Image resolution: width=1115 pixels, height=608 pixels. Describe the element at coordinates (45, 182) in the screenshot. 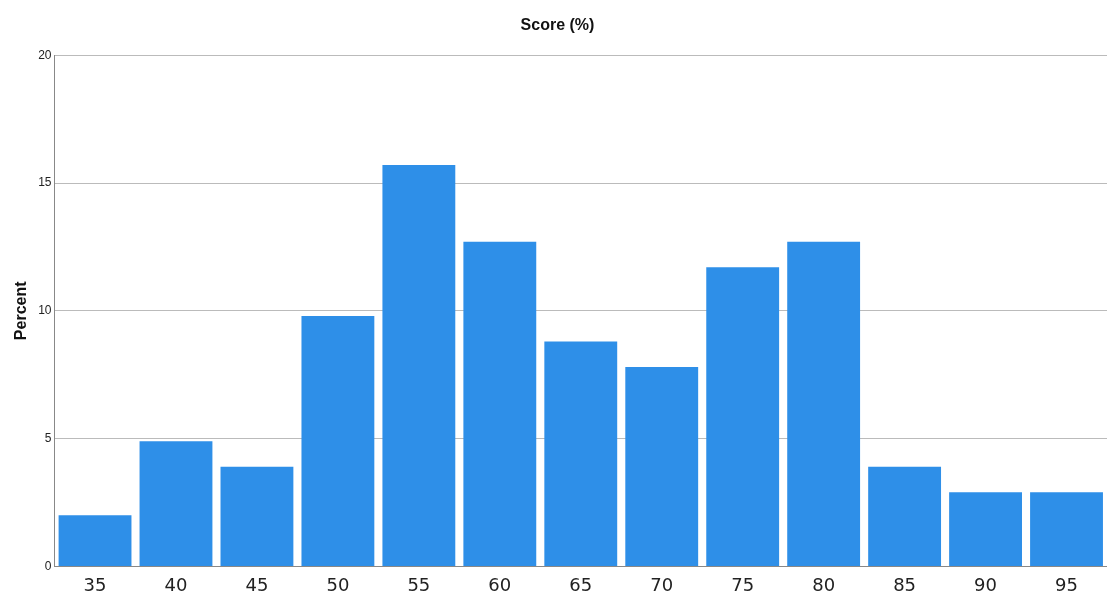

I see `y-tick-label: 15` at that location.